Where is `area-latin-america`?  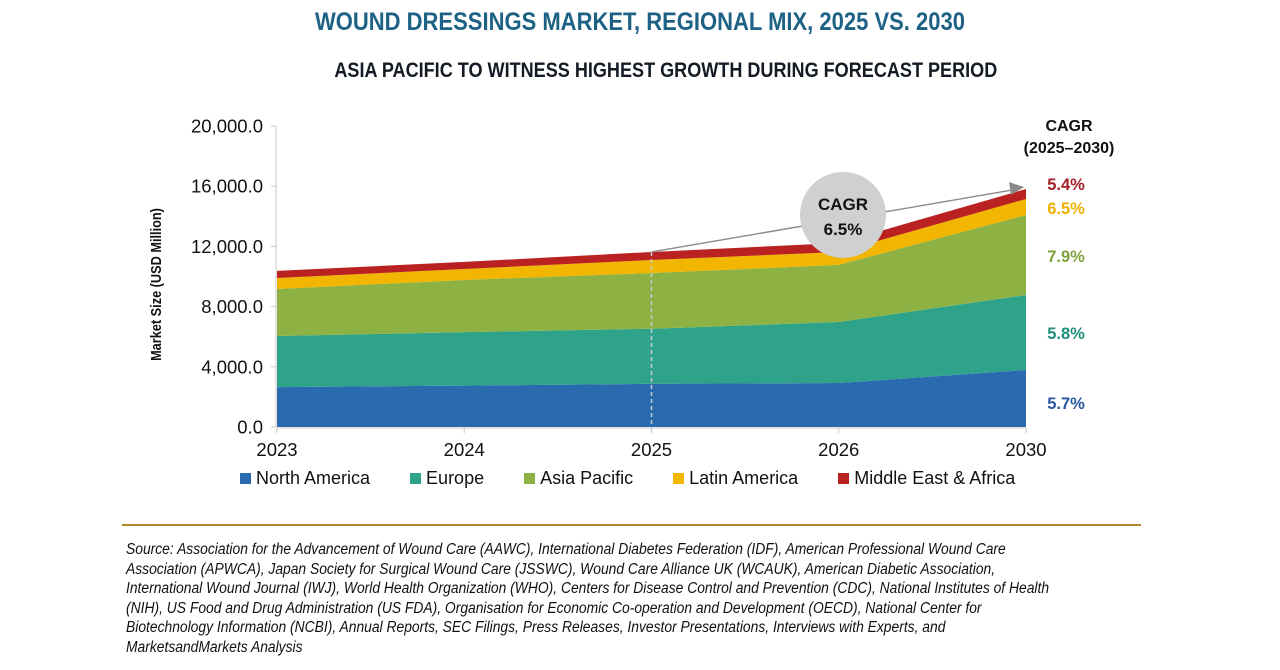 area-latin-america is located at coordinates (651, 243).